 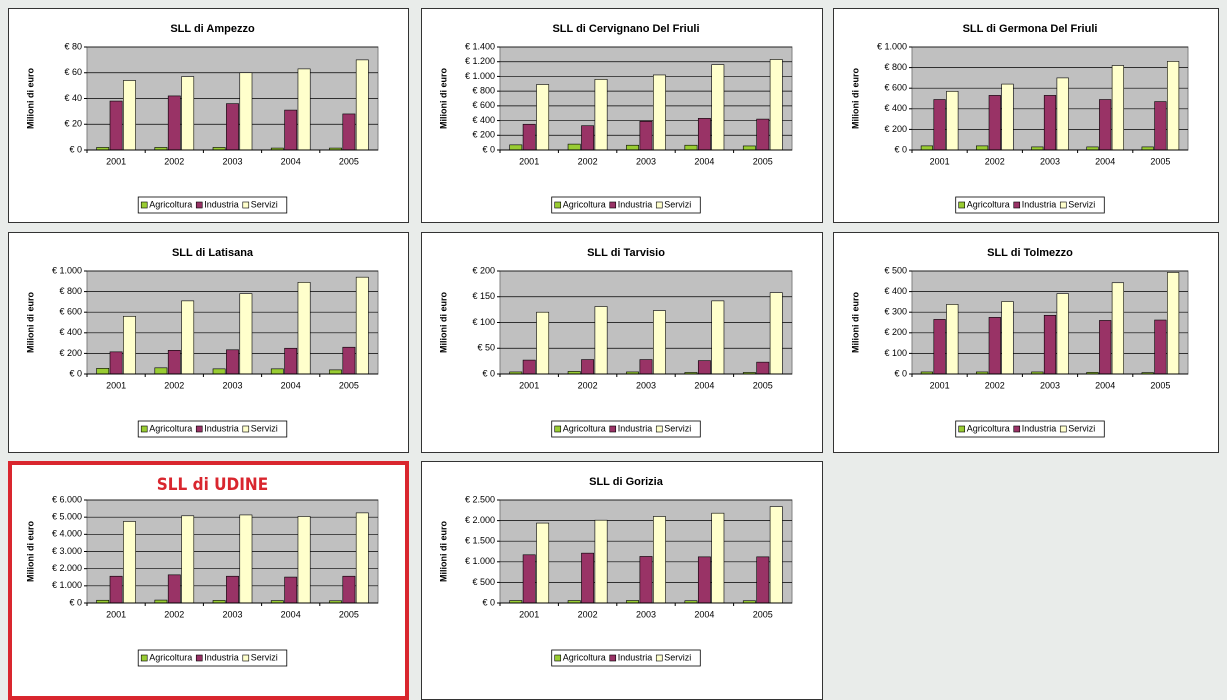 What do you see at coordinates (480, 561) in the screenshot?
I see `y-tick-label: € 1.000` at bounding box center [480, 561].